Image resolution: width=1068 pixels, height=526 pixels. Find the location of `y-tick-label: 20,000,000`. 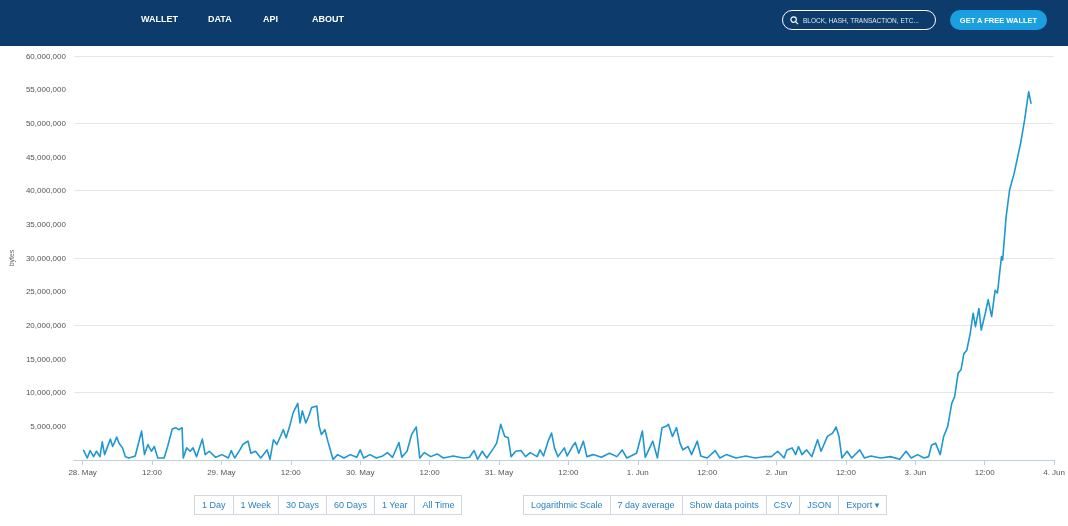

y-tick-label: 20,000,000 is located at coordinates (46, 325).